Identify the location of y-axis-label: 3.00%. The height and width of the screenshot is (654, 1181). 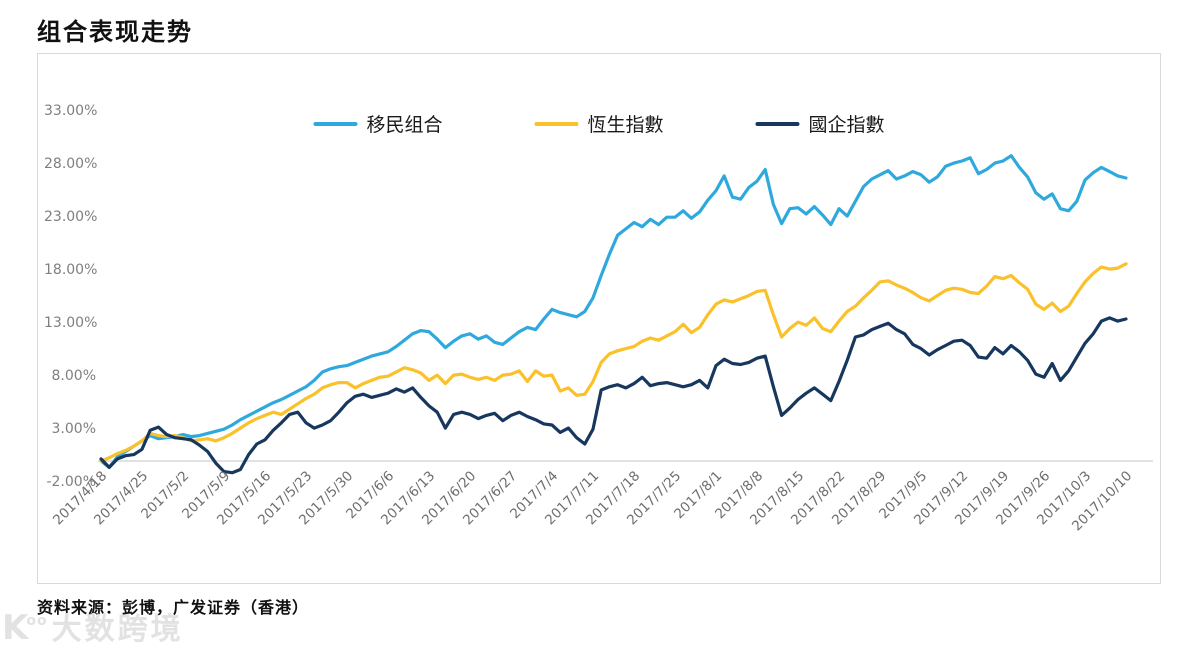
(73, 429).